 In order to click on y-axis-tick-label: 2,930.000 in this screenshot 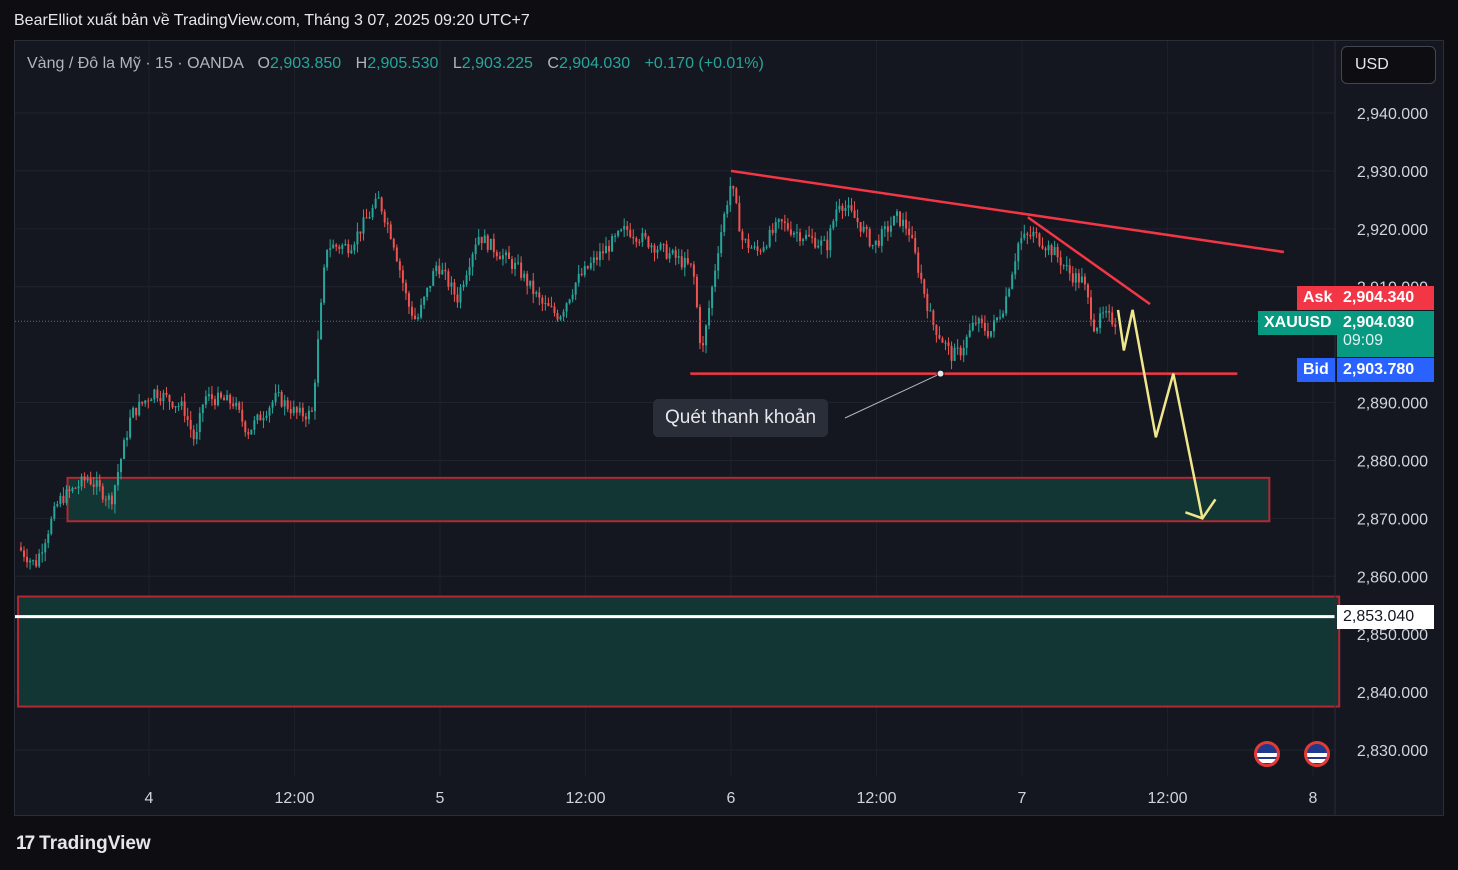, I will do `click(1392, 172)`.